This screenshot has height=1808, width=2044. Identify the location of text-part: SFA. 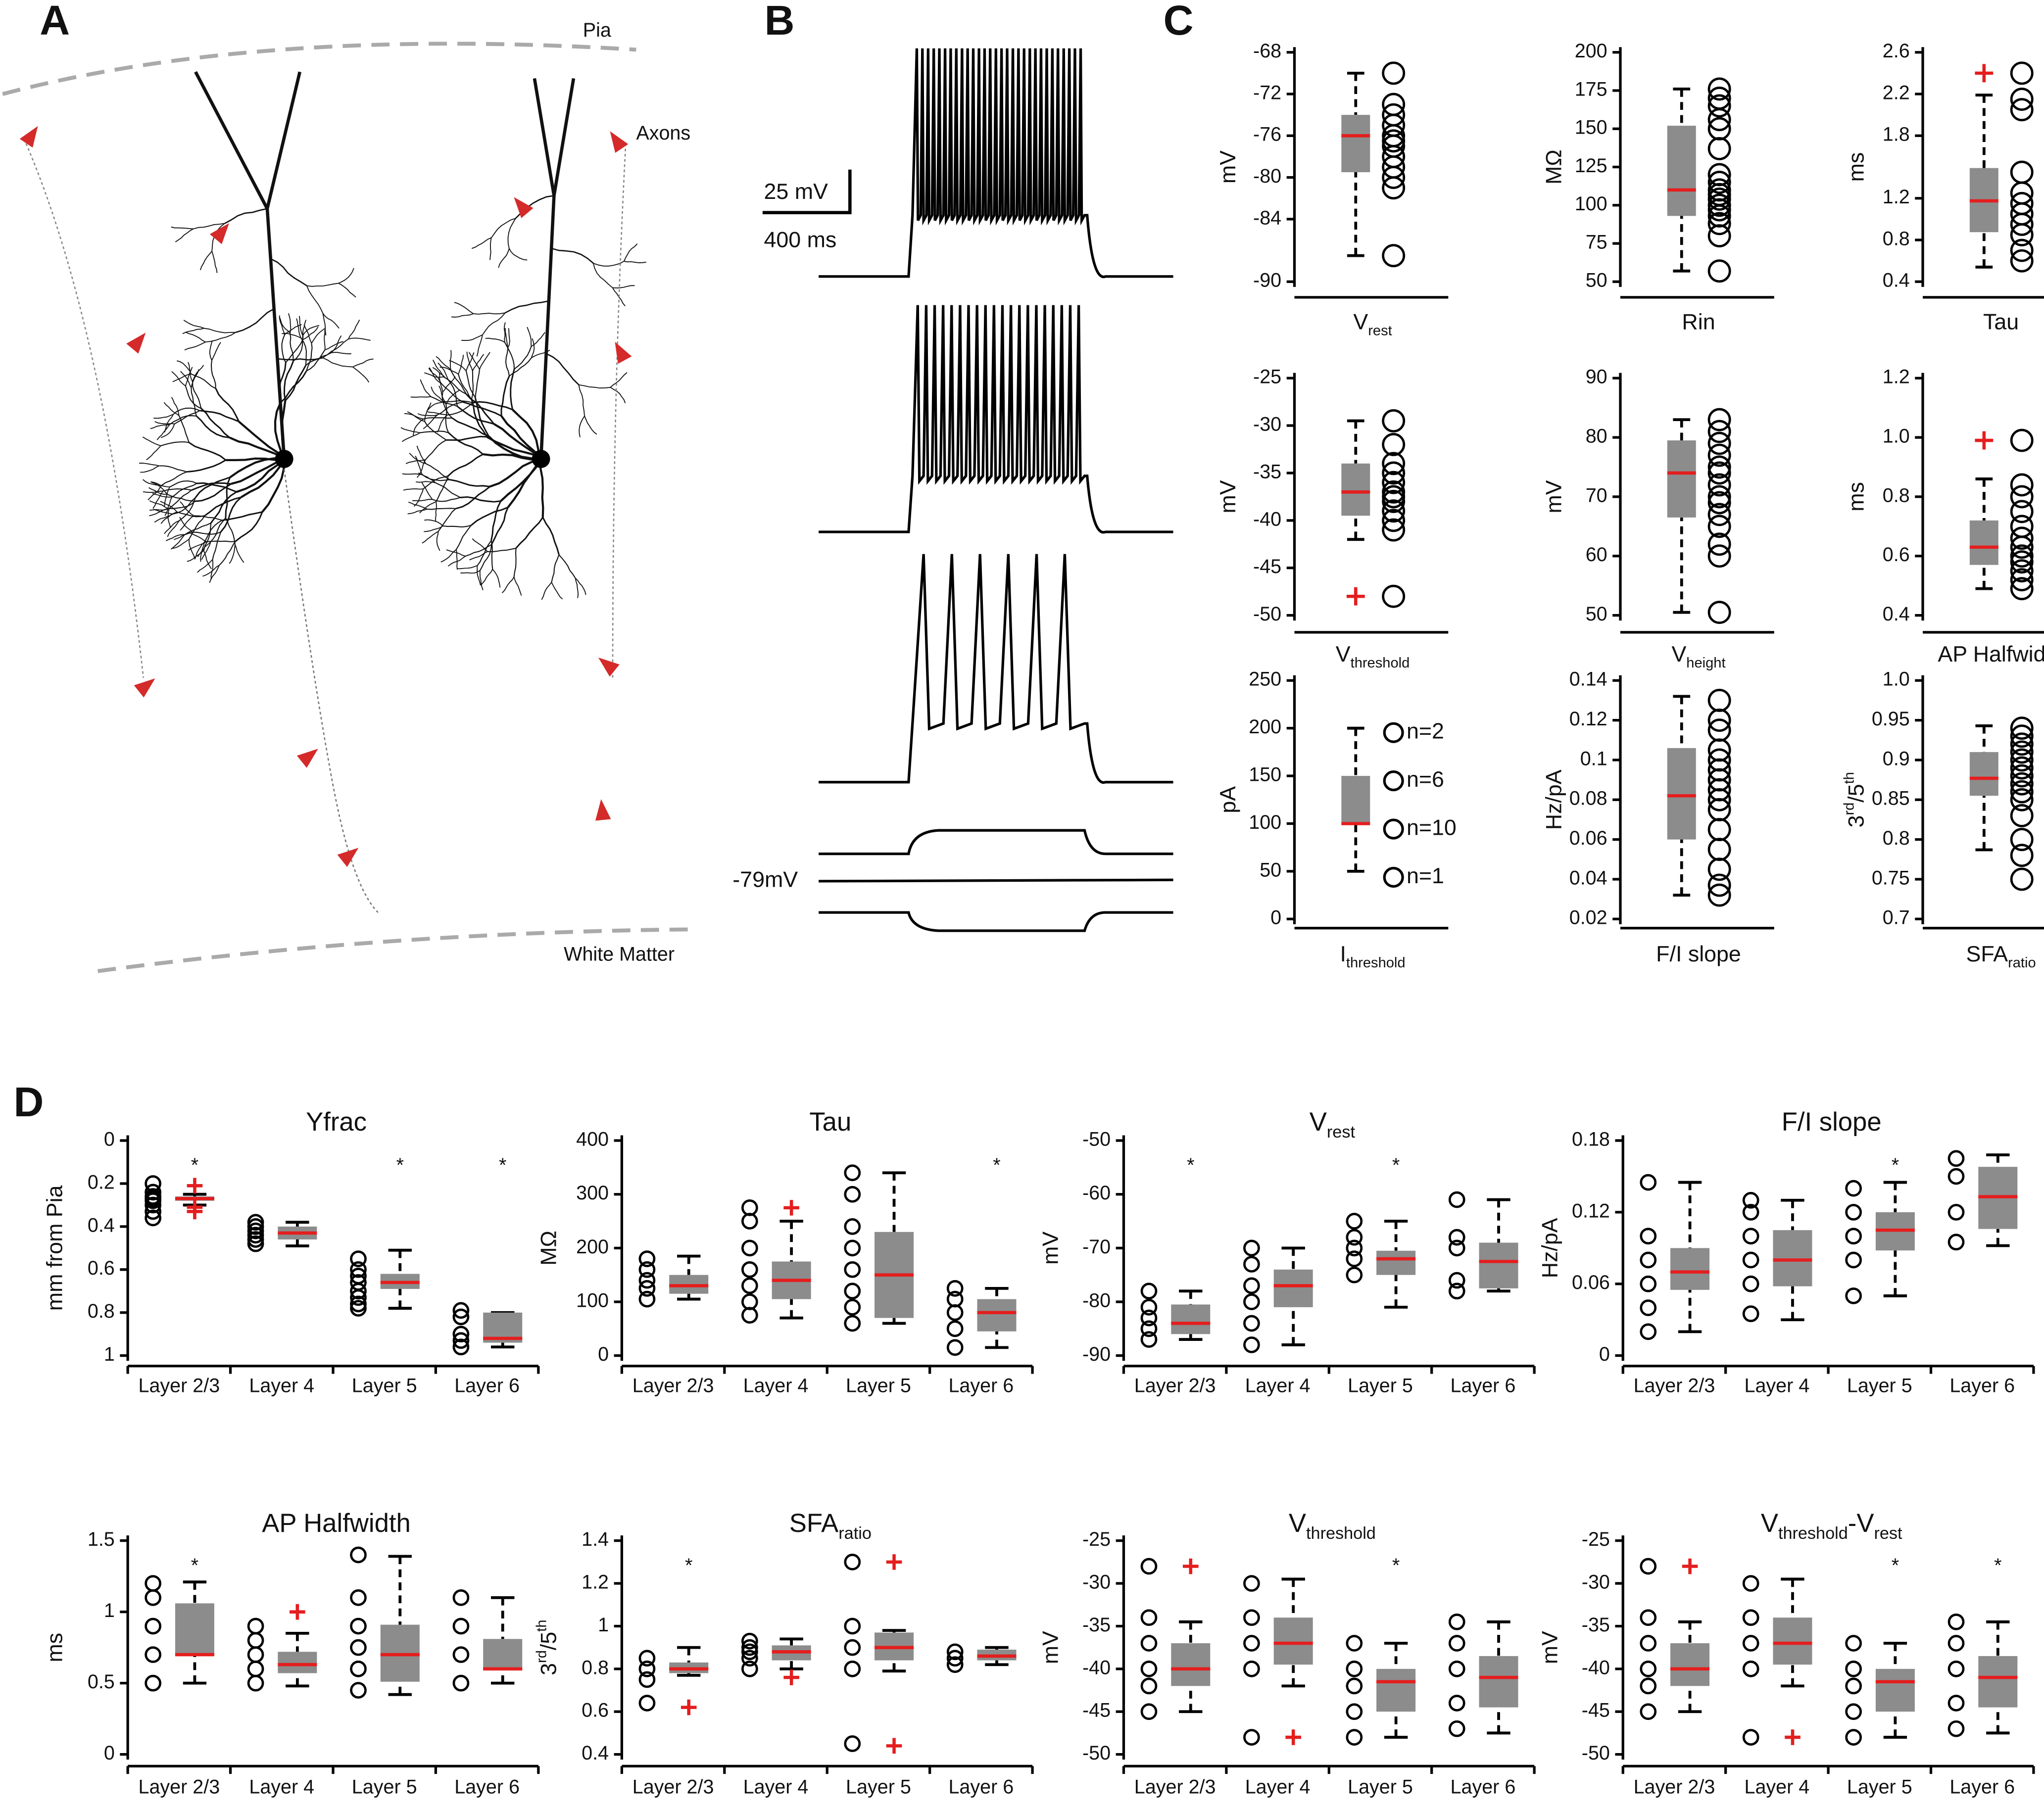
(1987, 954).